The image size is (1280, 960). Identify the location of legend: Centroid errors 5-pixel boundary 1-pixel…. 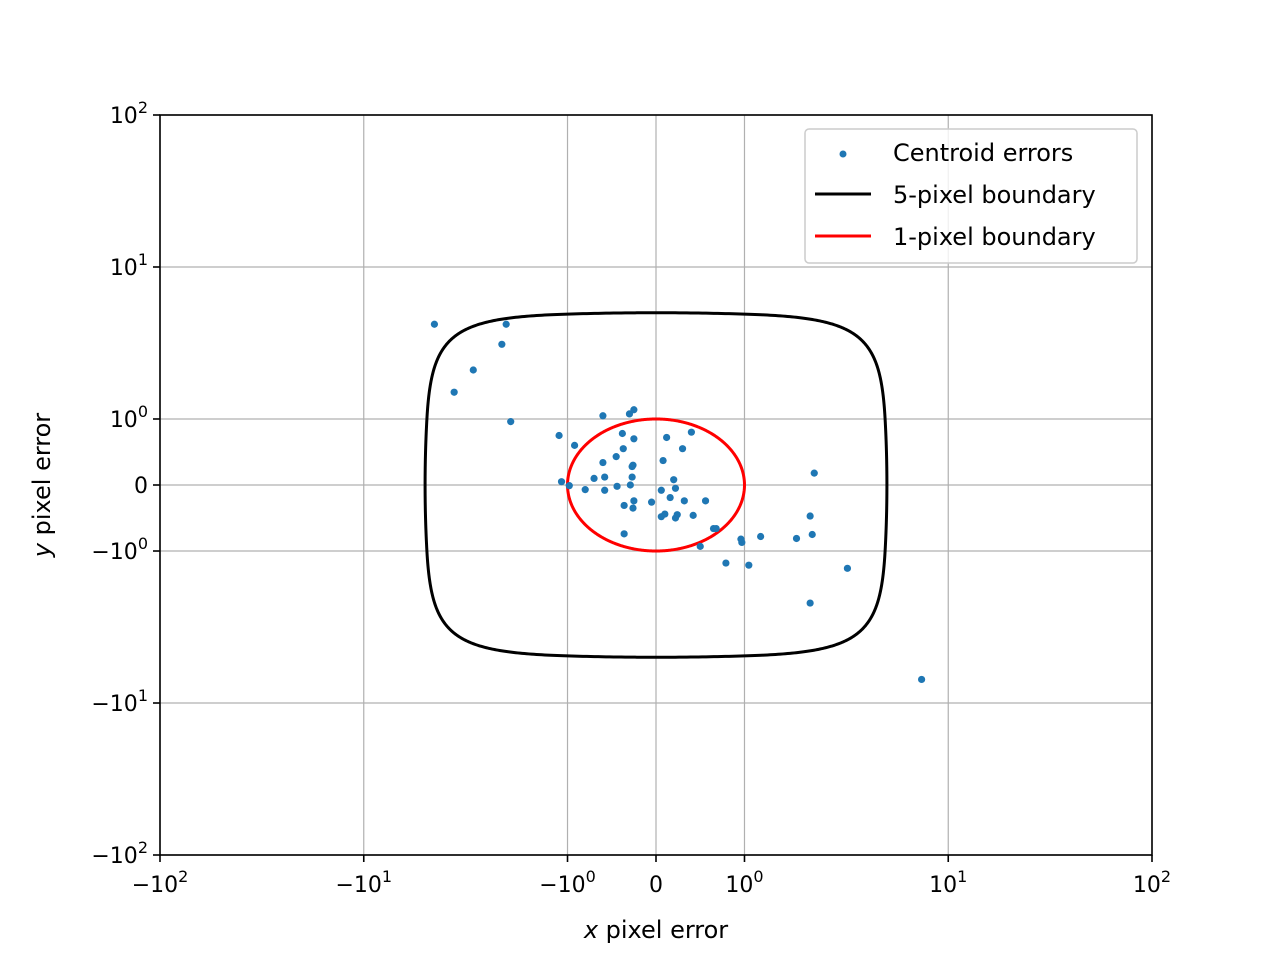
(971, 196).